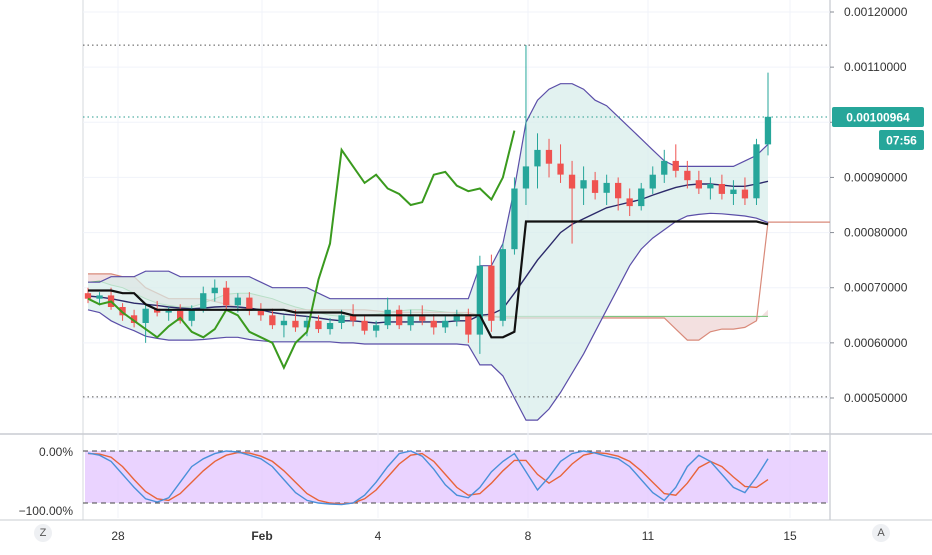 The image size is (932, 555). I want to click on time-tick-label-0: 28, so click(118, 536).